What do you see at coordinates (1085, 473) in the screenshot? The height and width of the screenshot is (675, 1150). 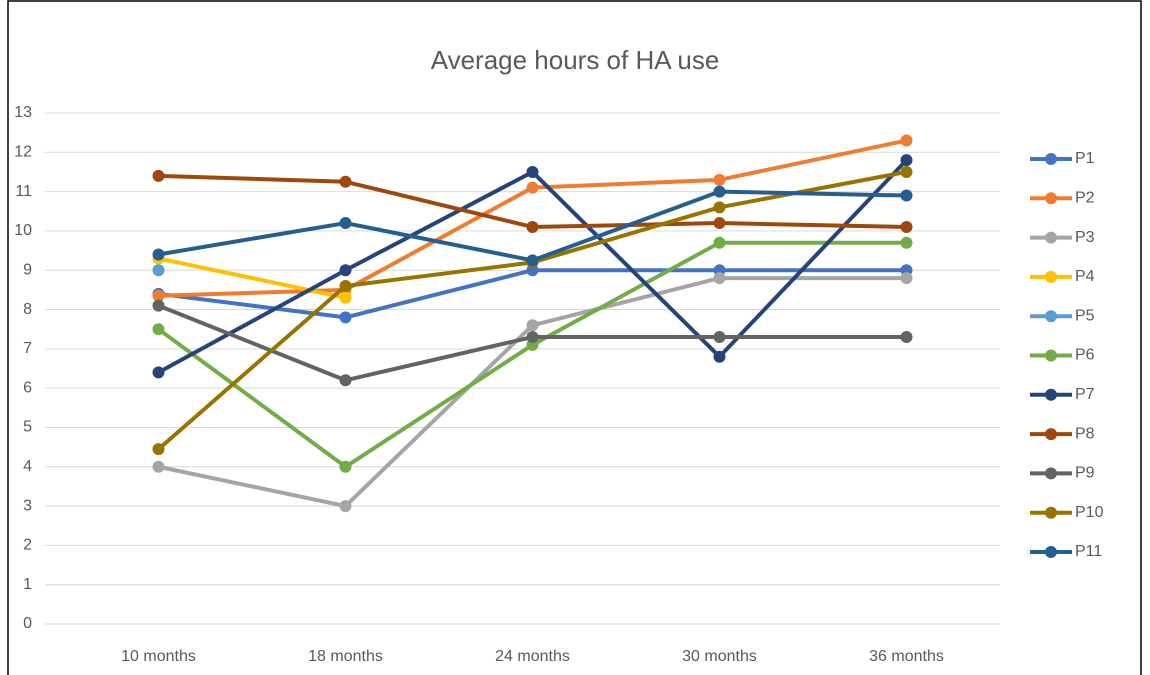 I see `legend-label: P9` at bounding box center [1085, 473].